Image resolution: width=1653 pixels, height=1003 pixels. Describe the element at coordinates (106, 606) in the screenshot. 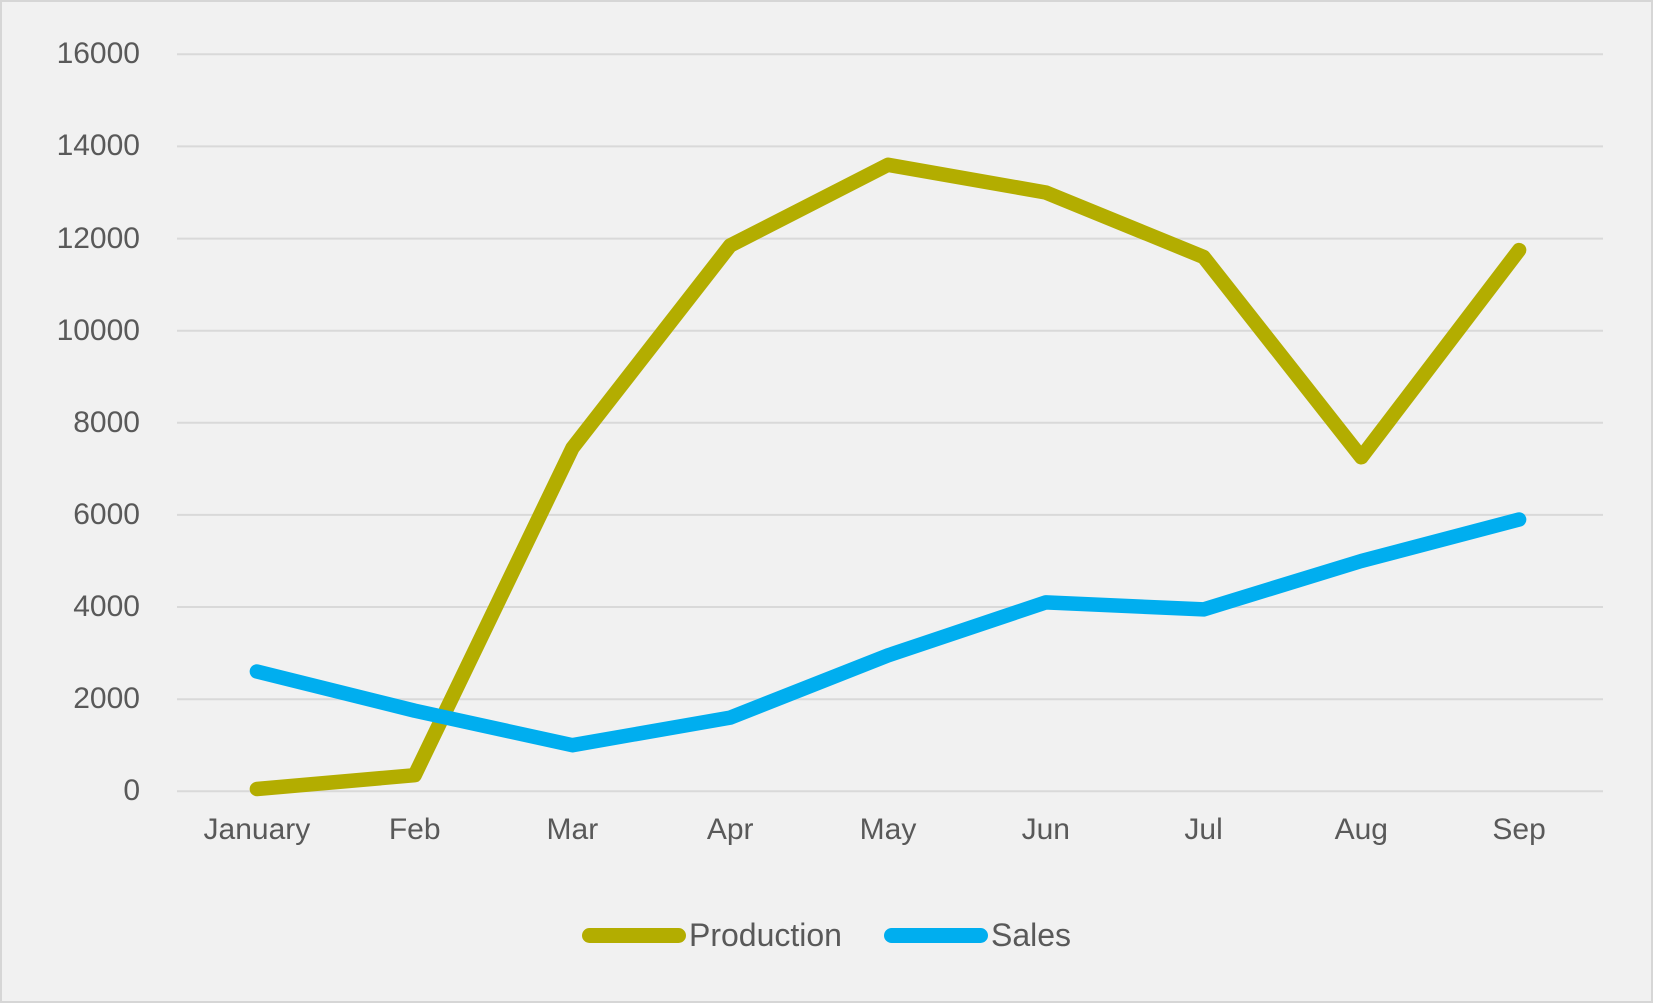

I see `y-axis-tick-label-4000: 4000` at that location.